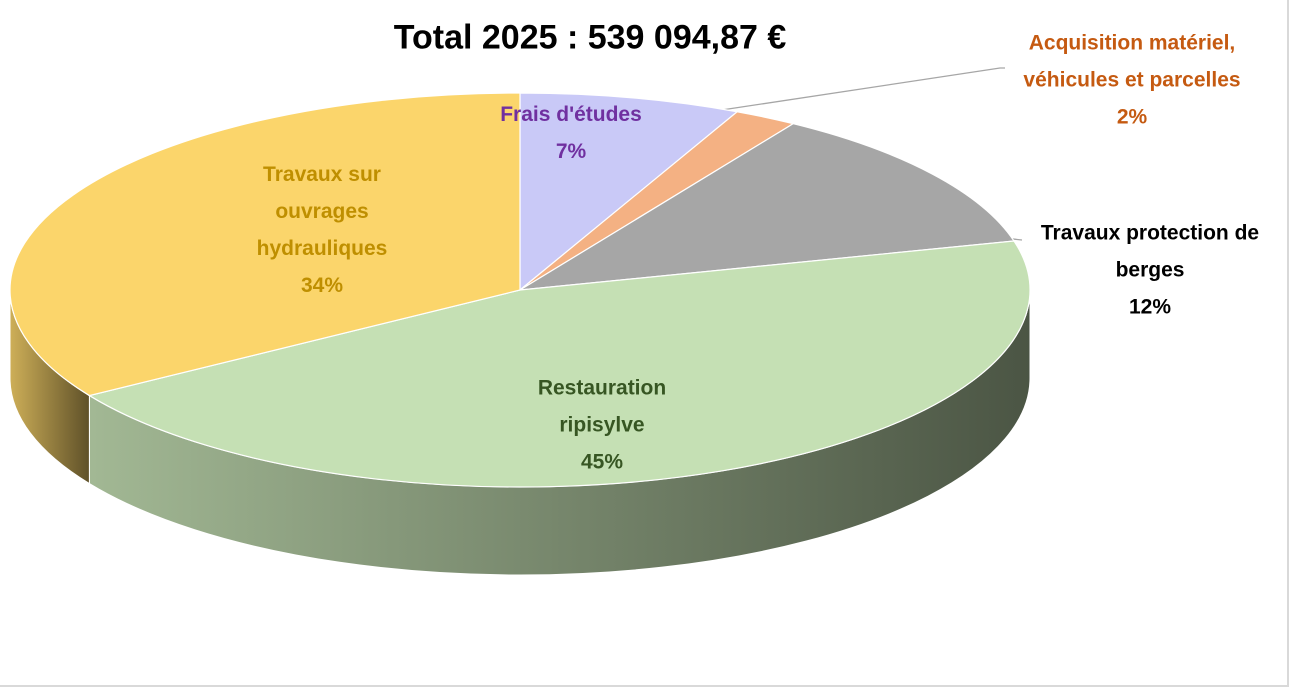 This screenshot has height=693, width=1295. What do you see at coordinates (322, 285) in the screenshot?
I see `value-label: 34%` at bounding box center [322, 285].